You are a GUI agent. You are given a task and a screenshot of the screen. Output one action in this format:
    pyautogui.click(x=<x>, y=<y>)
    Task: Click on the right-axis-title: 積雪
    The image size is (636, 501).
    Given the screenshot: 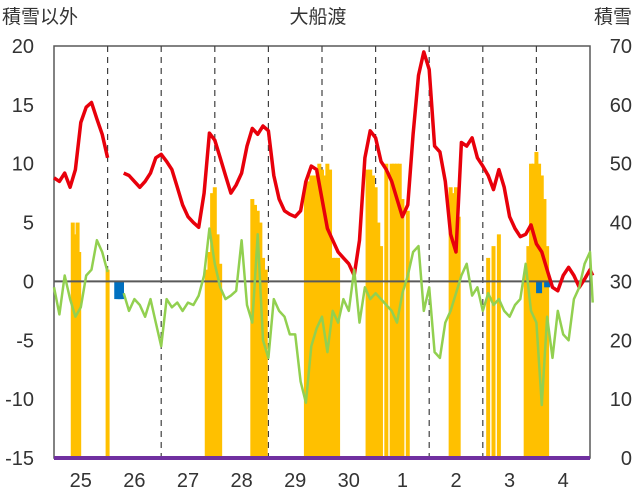 What is the action you would take?
    pyautogui.click(x=612, y=17)
    